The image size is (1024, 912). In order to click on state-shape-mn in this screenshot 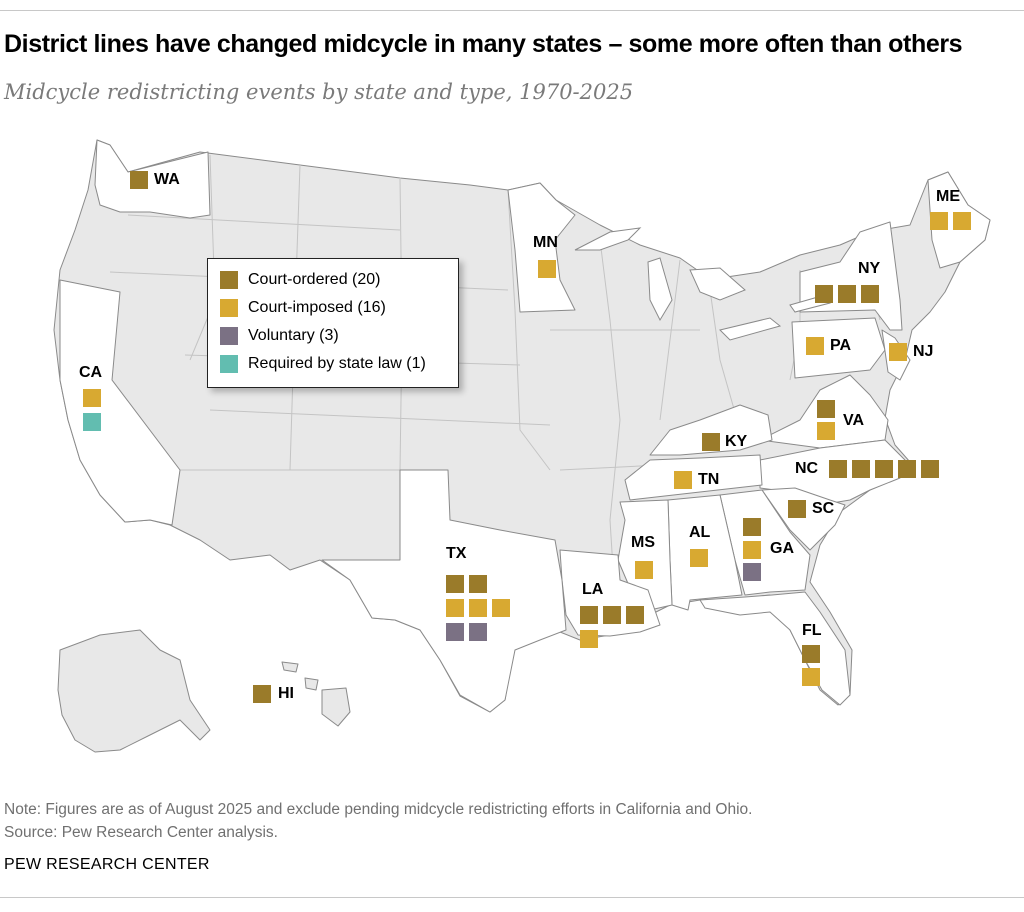, I will do `click(541, 247)`.